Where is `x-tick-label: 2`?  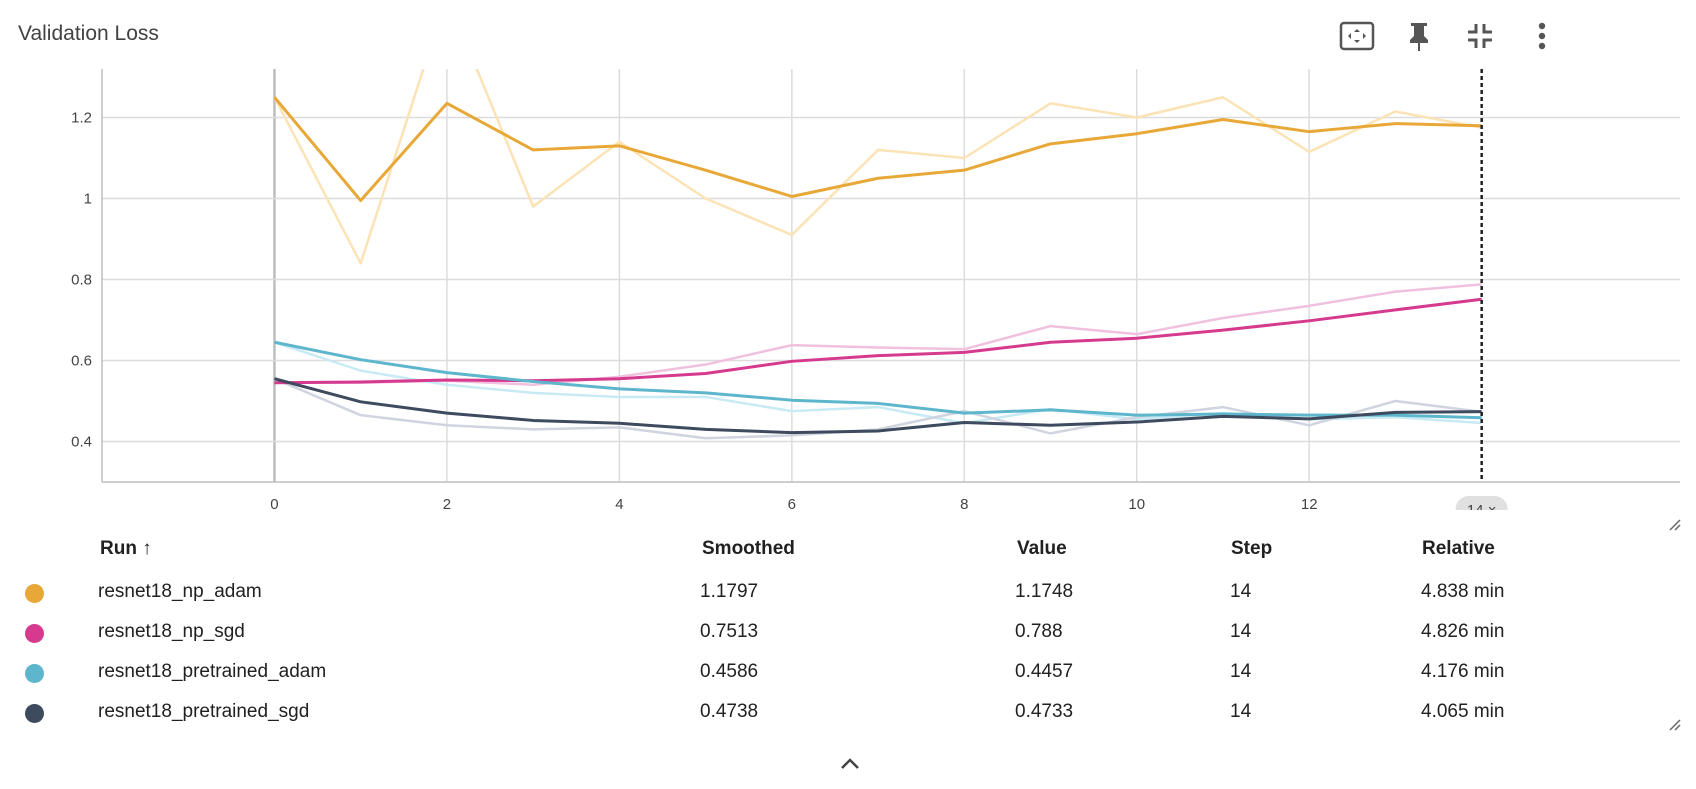
x-tick-label: 2 is located at coordinates (447, 503).